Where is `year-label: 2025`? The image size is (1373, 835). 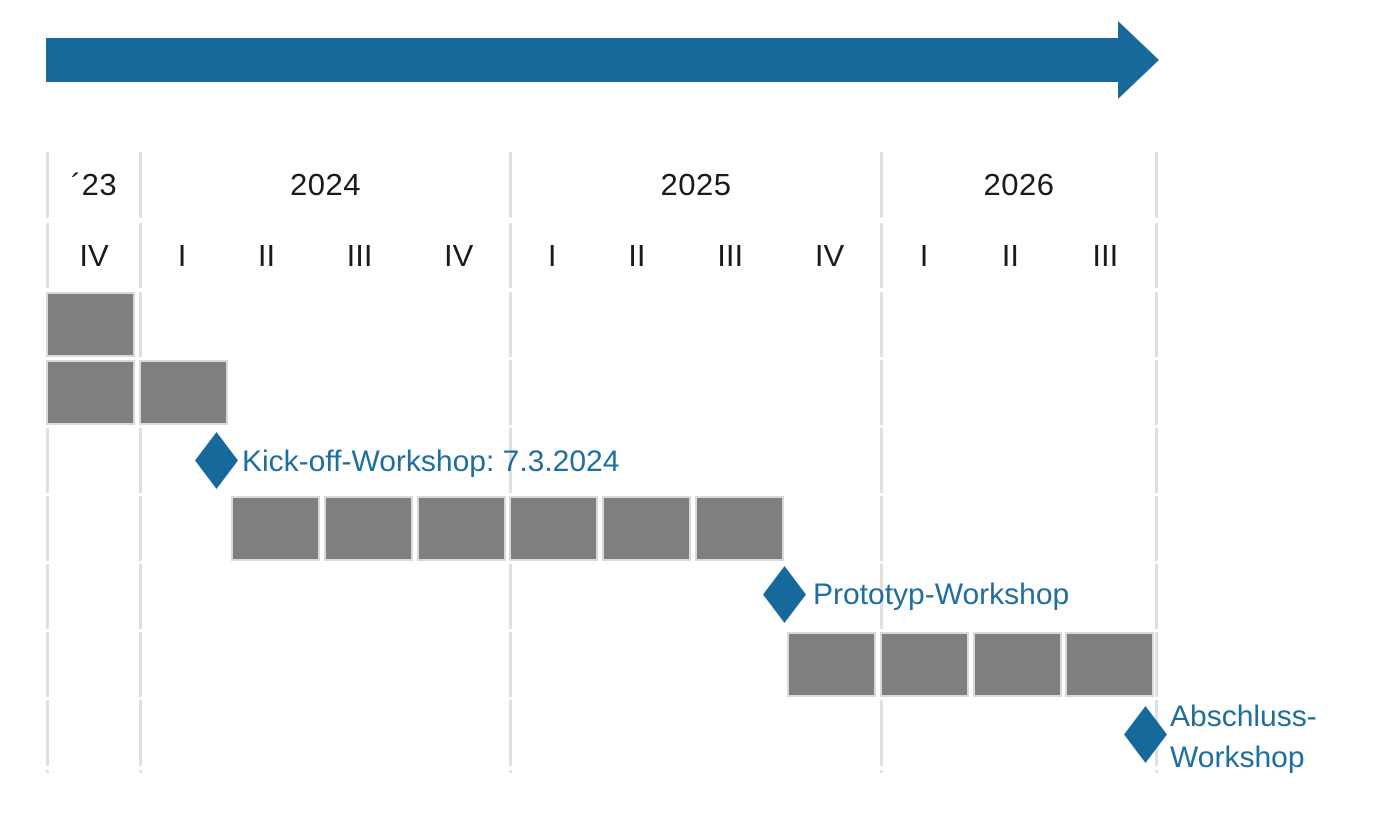 year-label: 2025 is located at coordinates (696, 184).